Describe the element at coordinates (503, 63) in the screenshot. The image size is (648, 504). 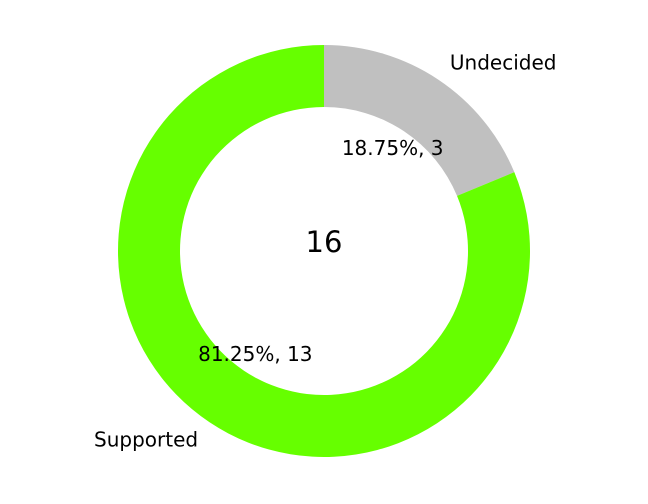
I see `category-label-undecided: Undecided` at that location.